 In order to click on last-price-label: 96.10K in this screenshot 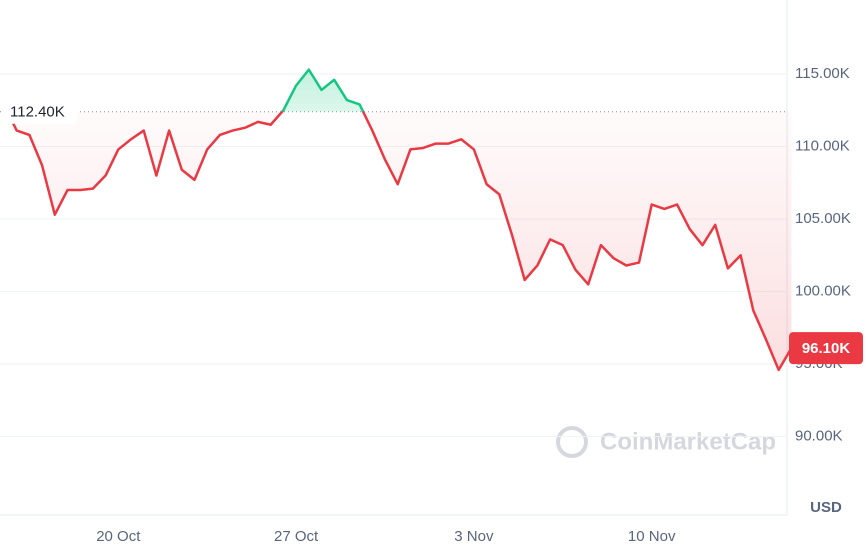, I will do `click(826, 348)`.